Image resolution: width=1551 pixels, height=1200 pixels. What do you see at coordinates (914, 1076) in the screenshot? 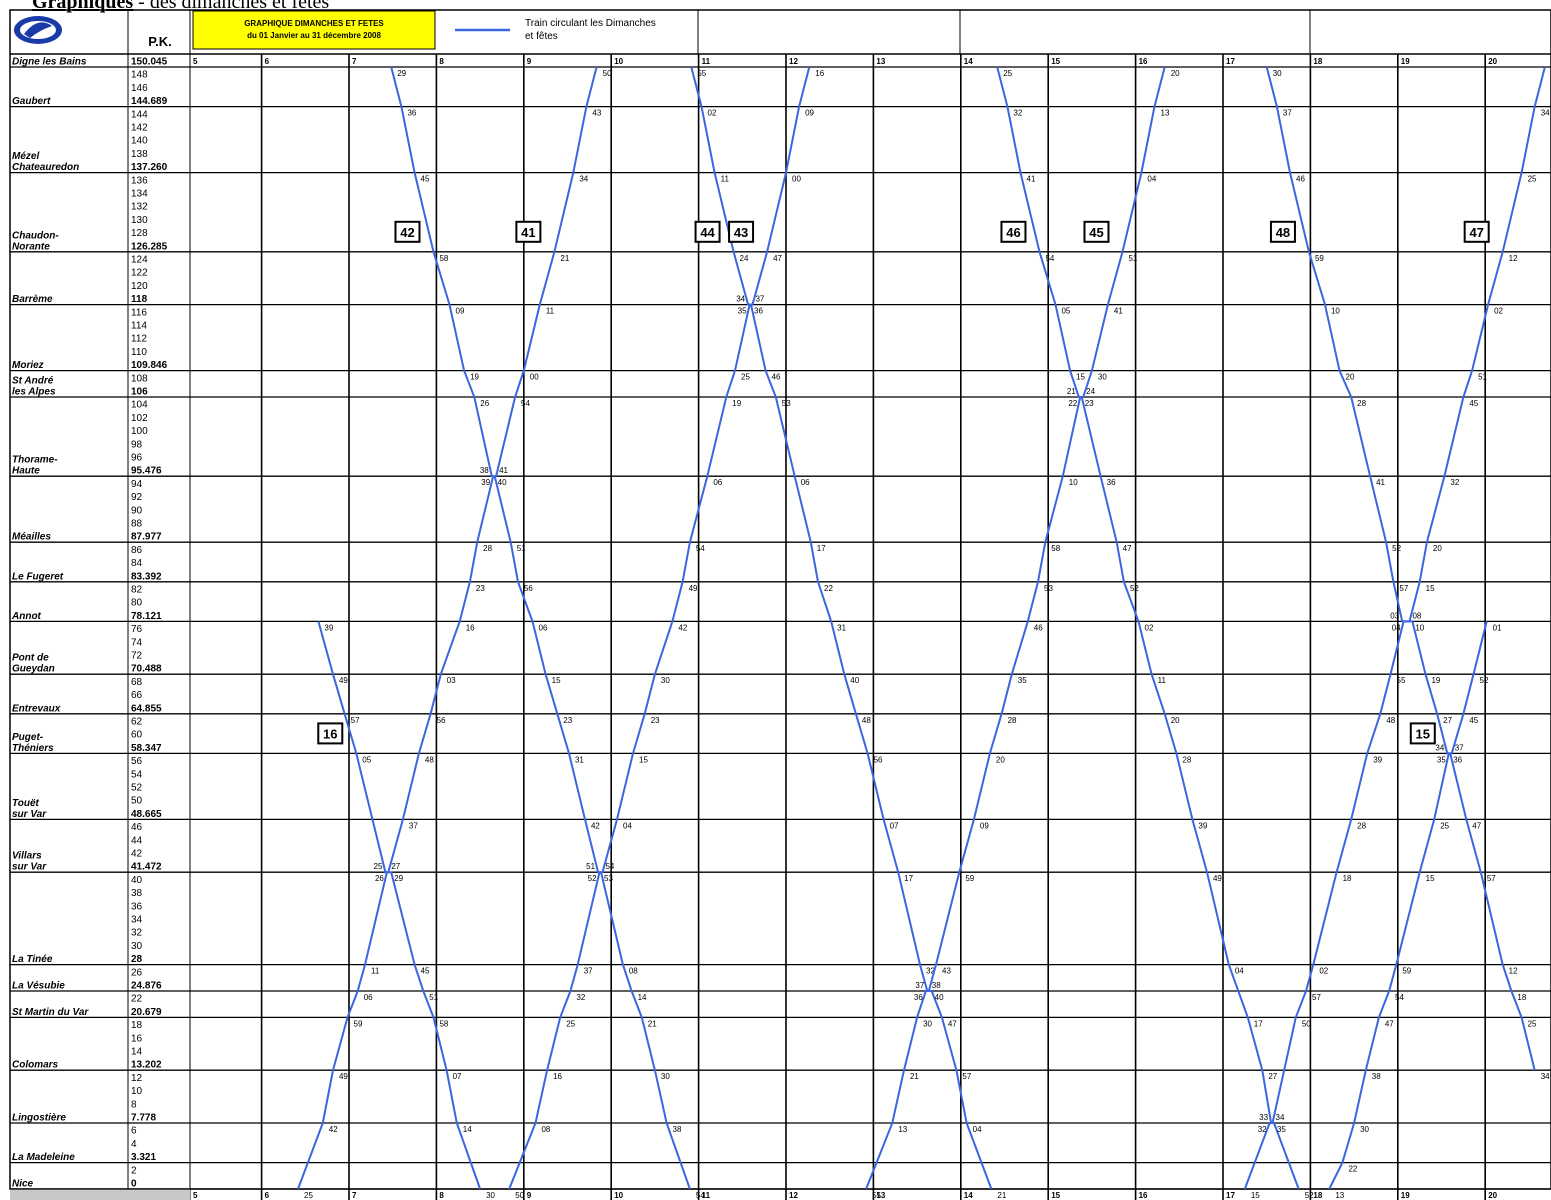
I see `time-label: 21` at bounding box center [914, 1076].